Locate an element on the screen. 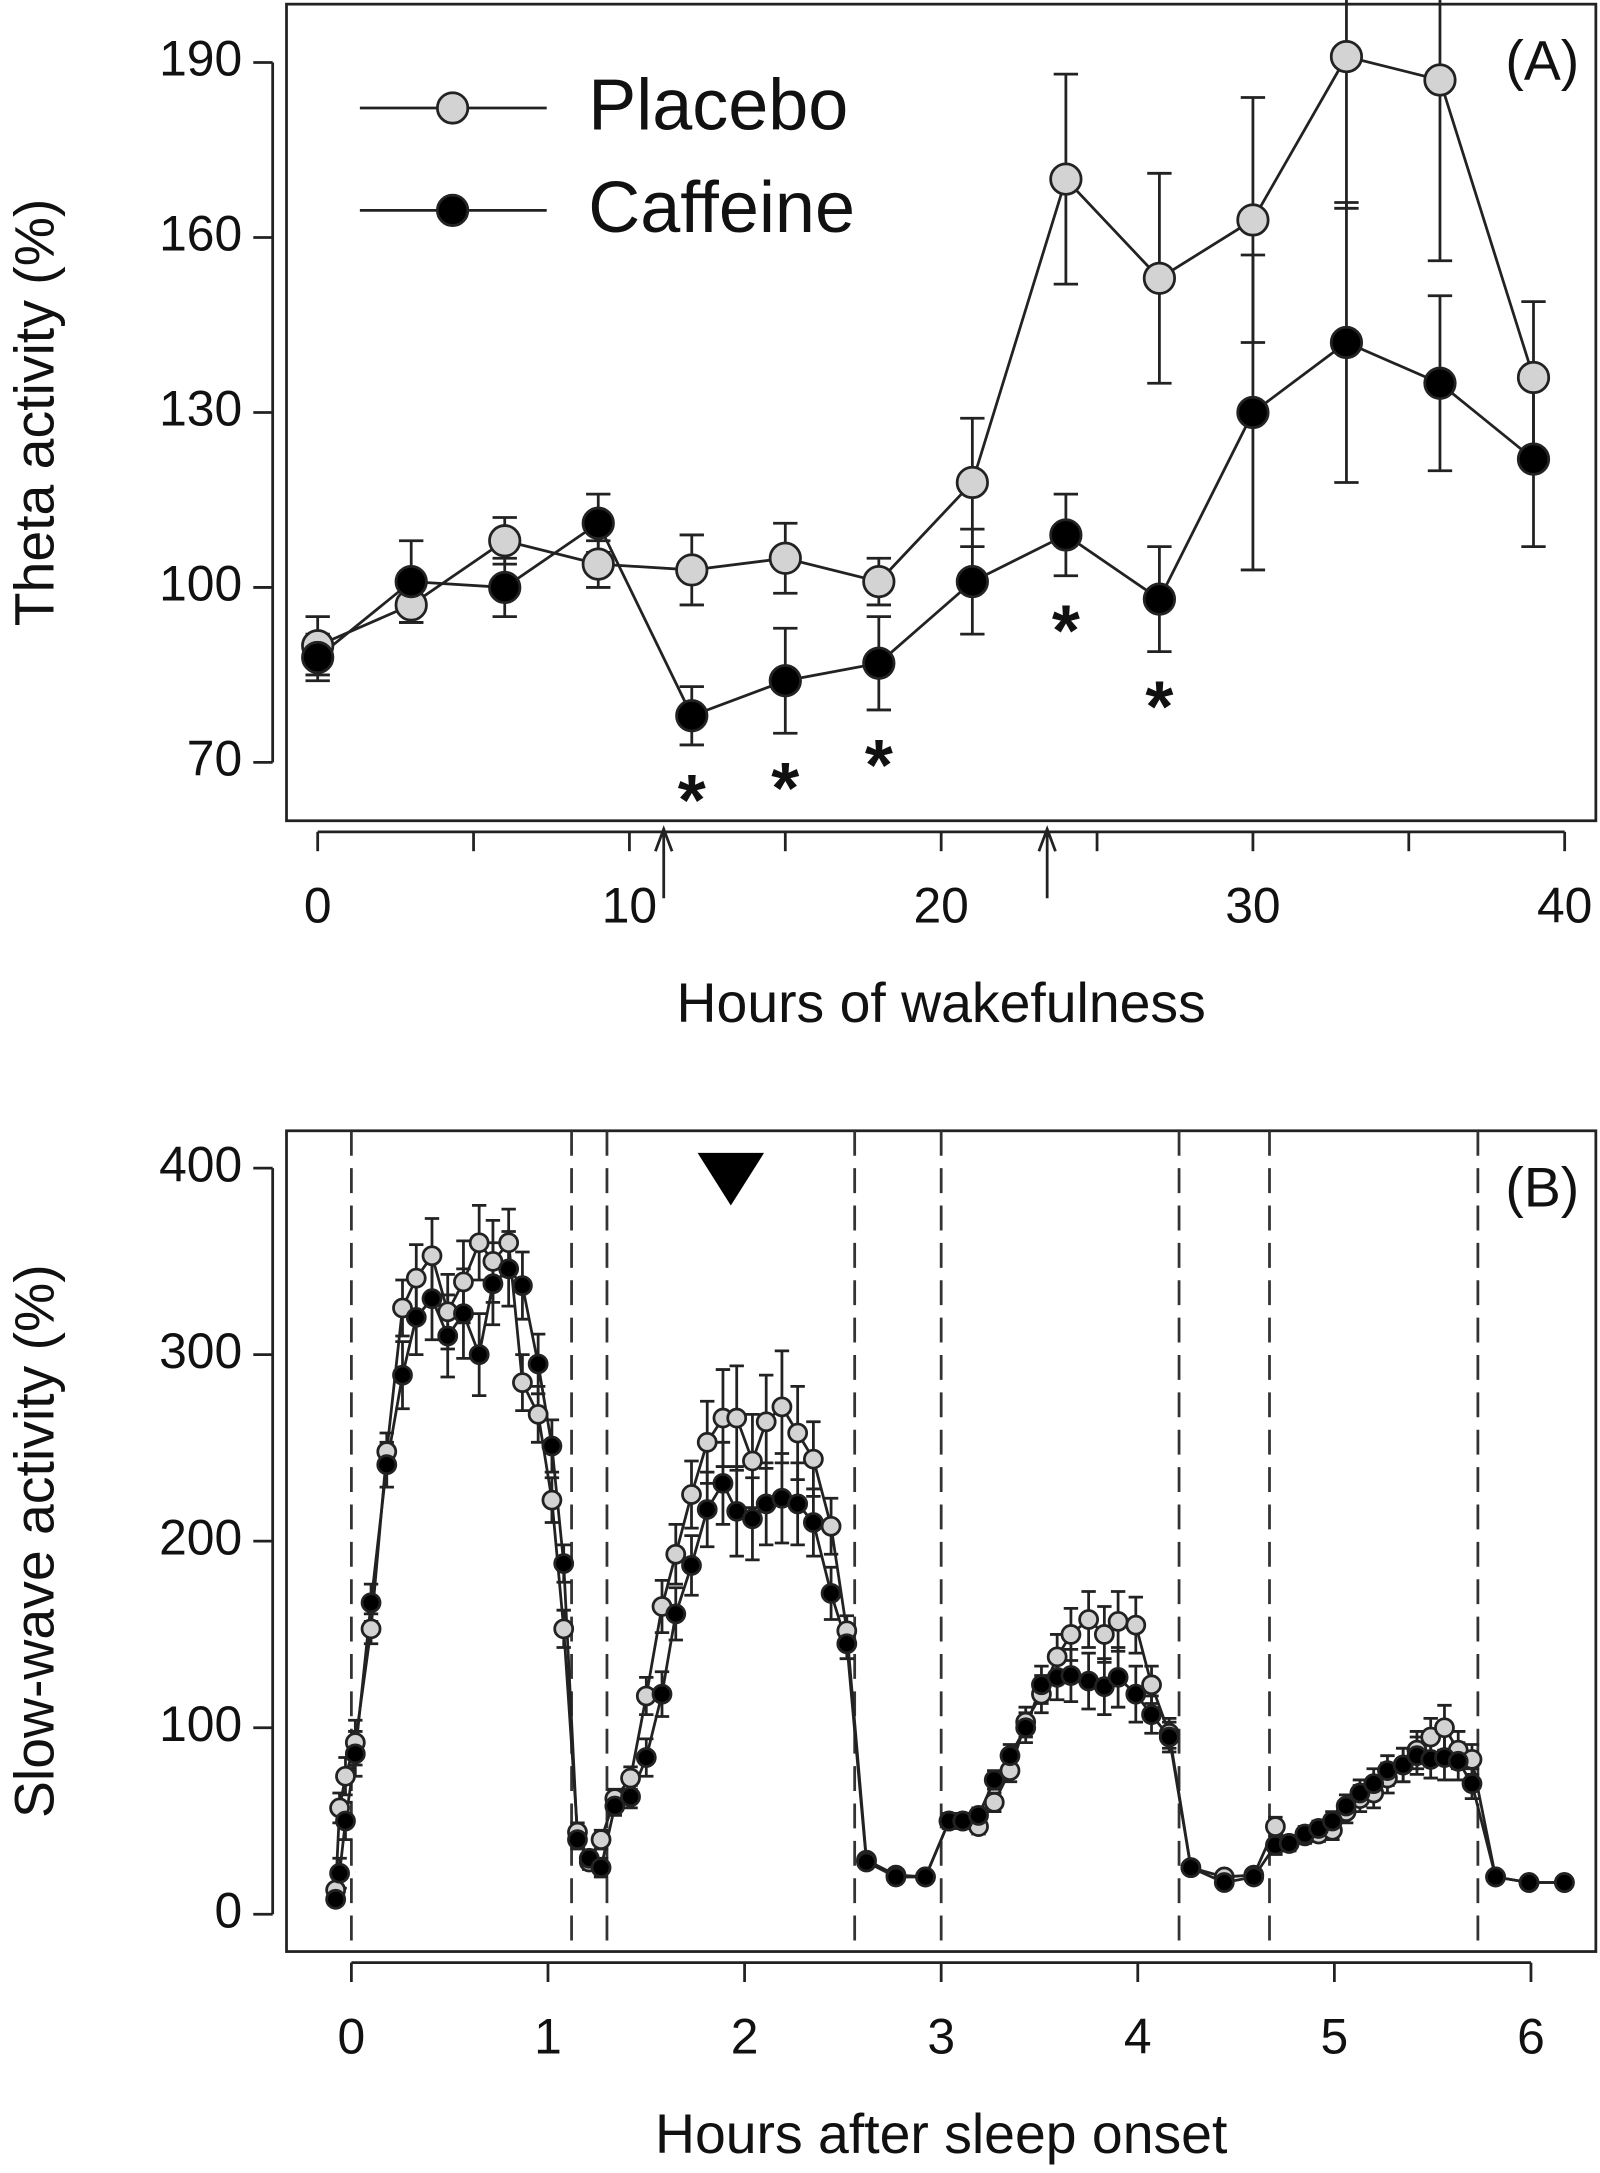 The height and width of the screenshot is (2173, 1600). panel-label: (B) is located at coordinates (1542, 1187).